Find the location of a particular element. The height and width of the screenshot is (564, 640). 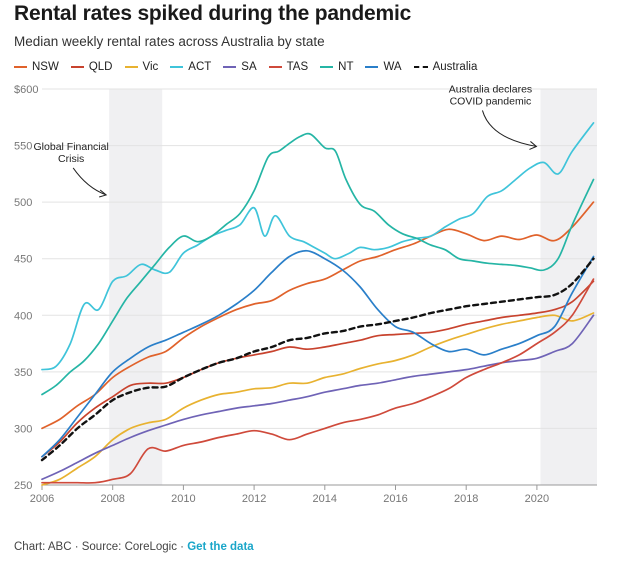

legend-item-sa: SA is located at coordinates (240, 67).